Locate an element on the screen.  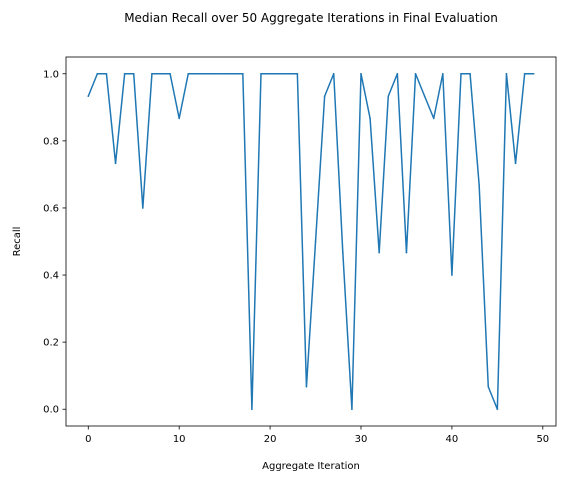
x-tick-label: 10 is located at coordinates (179, 439).